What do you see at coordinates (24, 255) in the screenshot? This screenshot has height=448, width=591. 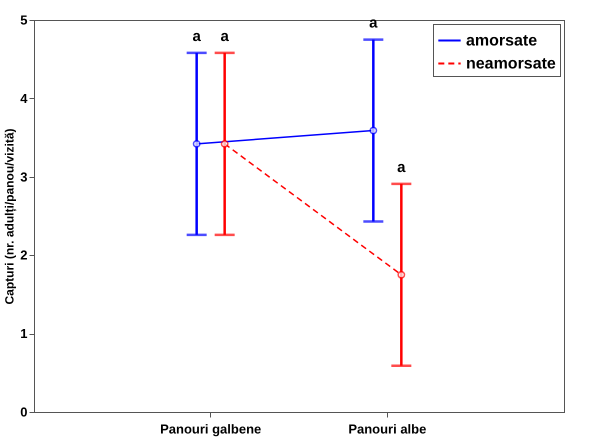 I see `y-tick-label: 2` at bounding box center [24, 255].